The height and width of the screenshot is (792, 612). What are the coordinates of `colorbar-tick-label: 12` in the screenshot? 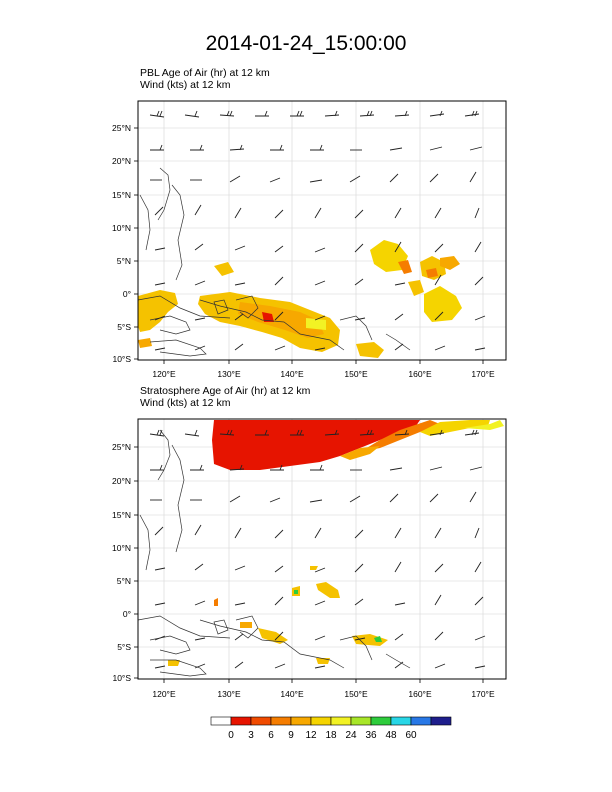 It's located at (311, 735).